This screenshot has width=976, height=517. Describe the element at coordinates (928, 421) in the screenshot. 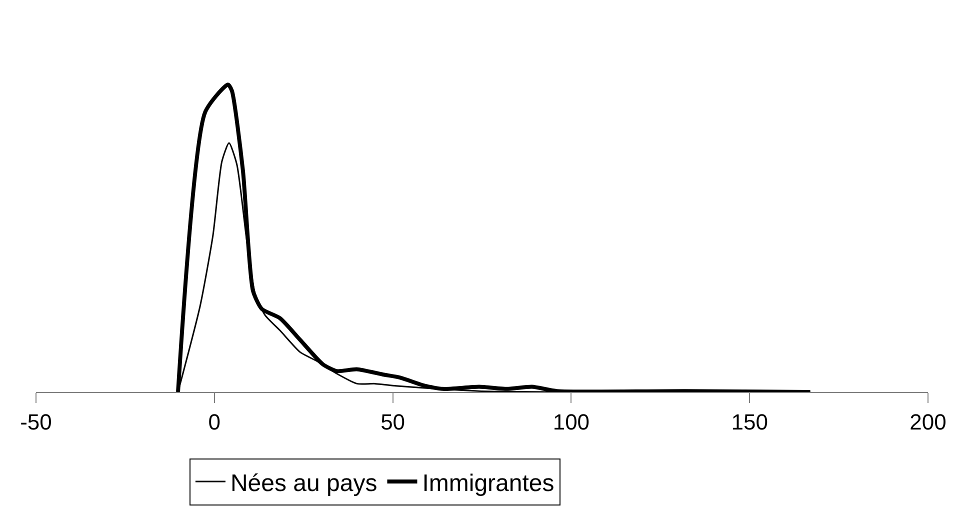

I see `x-tick-label: 200` at that location.